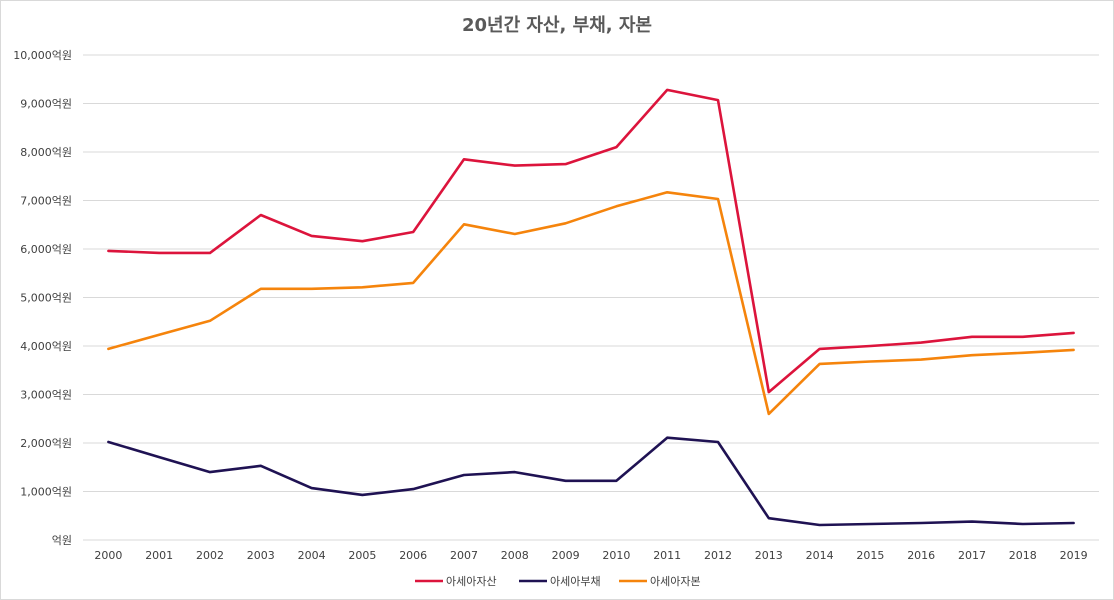 The height and width of the screenshot is (600, 1114). What do you see at coordinates (46, 298) in the screenshot?
I see `y-tick-label: 5,000억원` at bounding box center [46, 298].